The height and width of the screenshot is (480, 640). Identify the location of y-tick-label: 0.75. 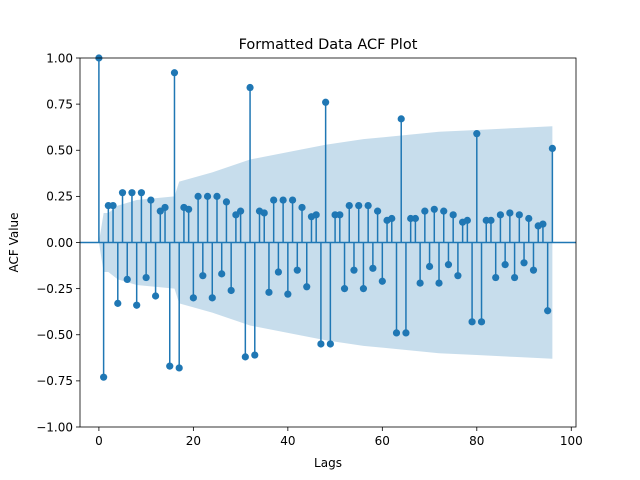
(59, 104).